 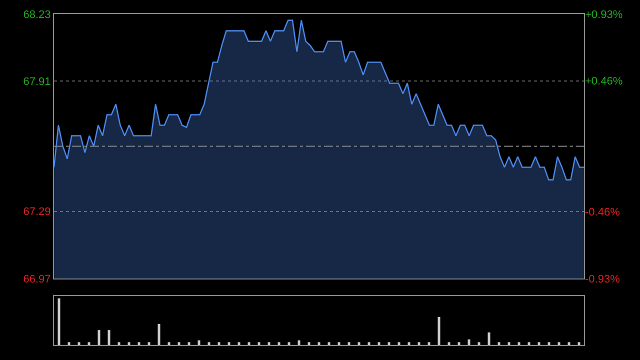 I want to click on y2-tick-label: +0.93%, so click(x=604, y=14).